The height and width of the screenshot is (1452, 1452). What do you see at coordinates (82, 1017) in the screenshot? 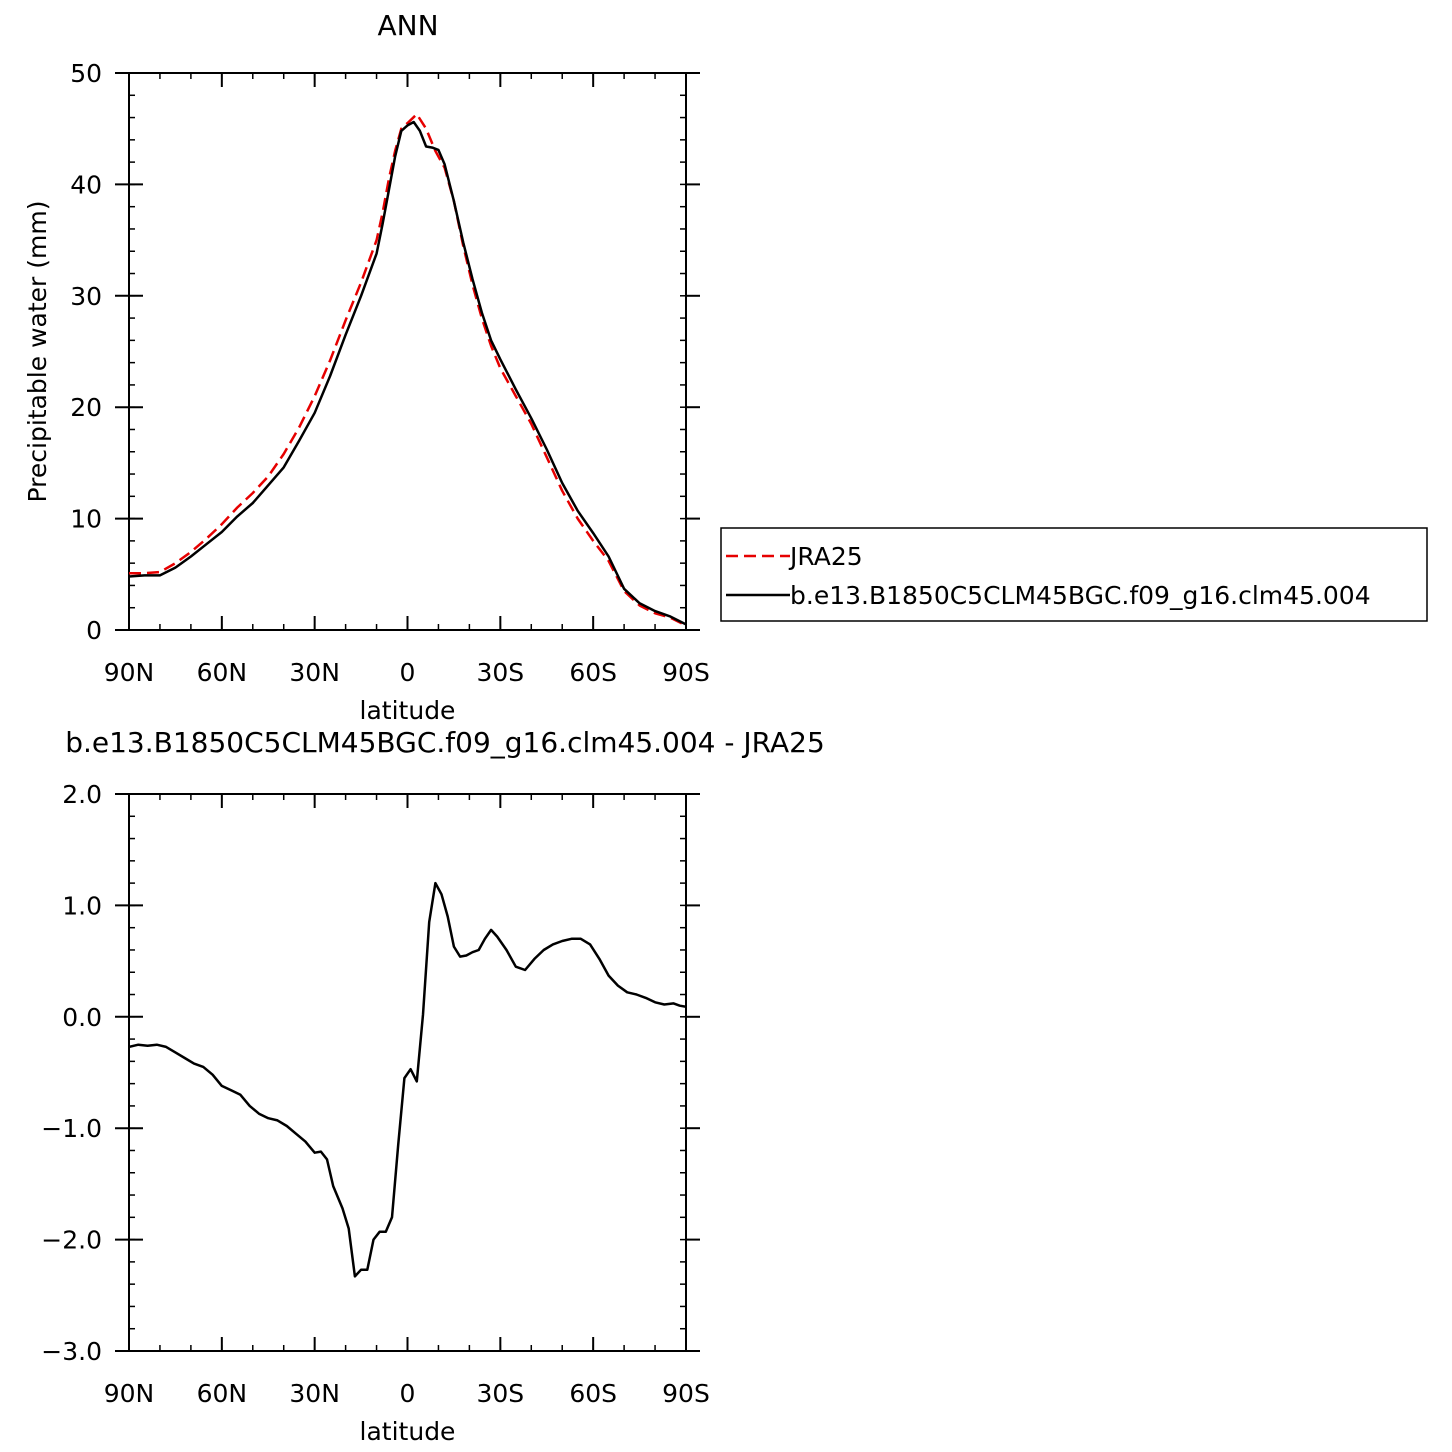
I see `y-tick-label: 0.0` at bounding box center [82, 1017].